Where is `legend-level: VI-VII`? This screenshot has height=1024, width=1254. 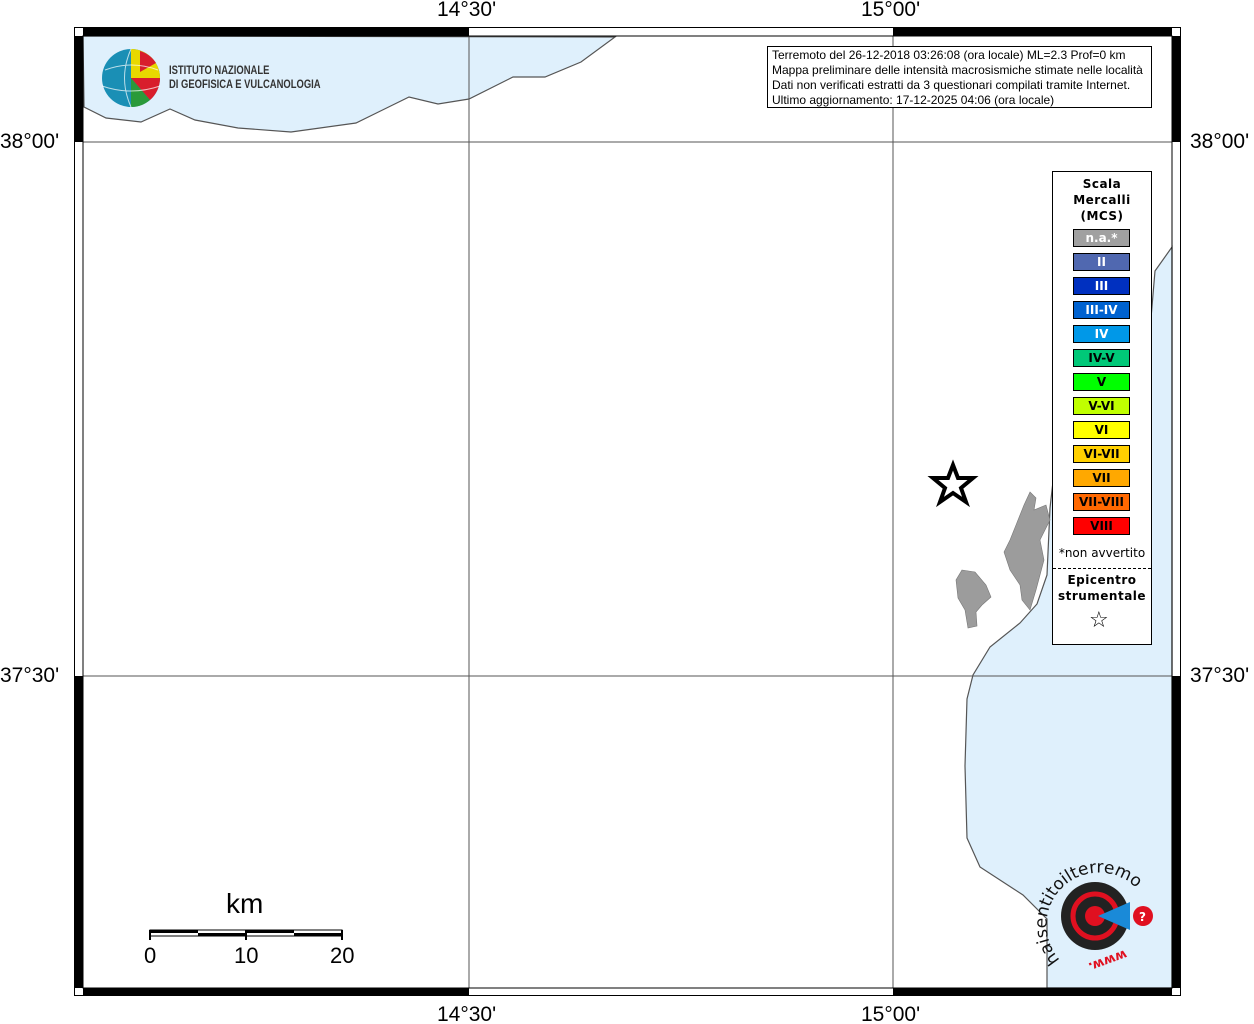
legend-level: VI-VII is located at coordinates (1101, 454).